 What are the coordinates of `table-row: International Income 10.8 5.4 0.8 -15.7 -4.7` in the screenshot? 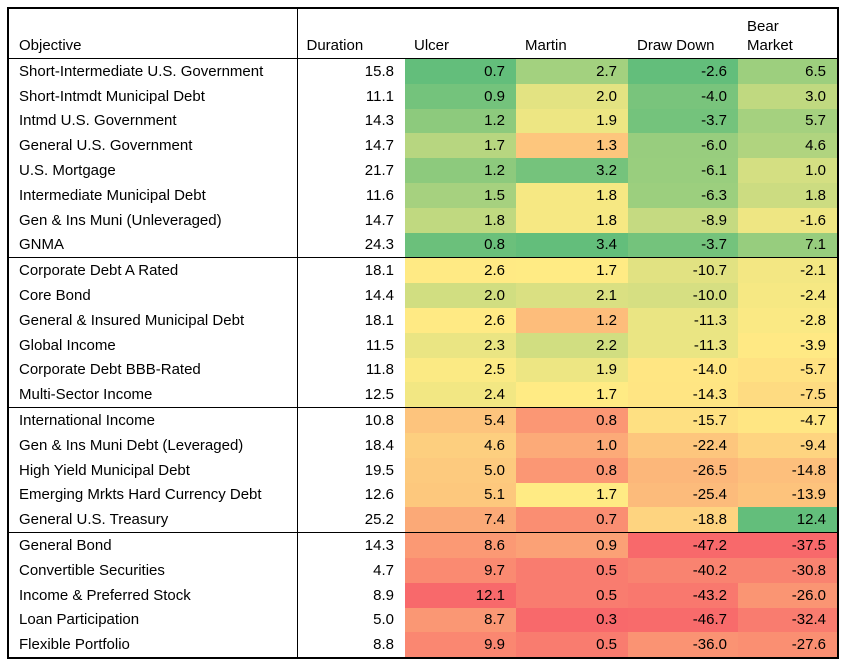 It's located at (423, 420).